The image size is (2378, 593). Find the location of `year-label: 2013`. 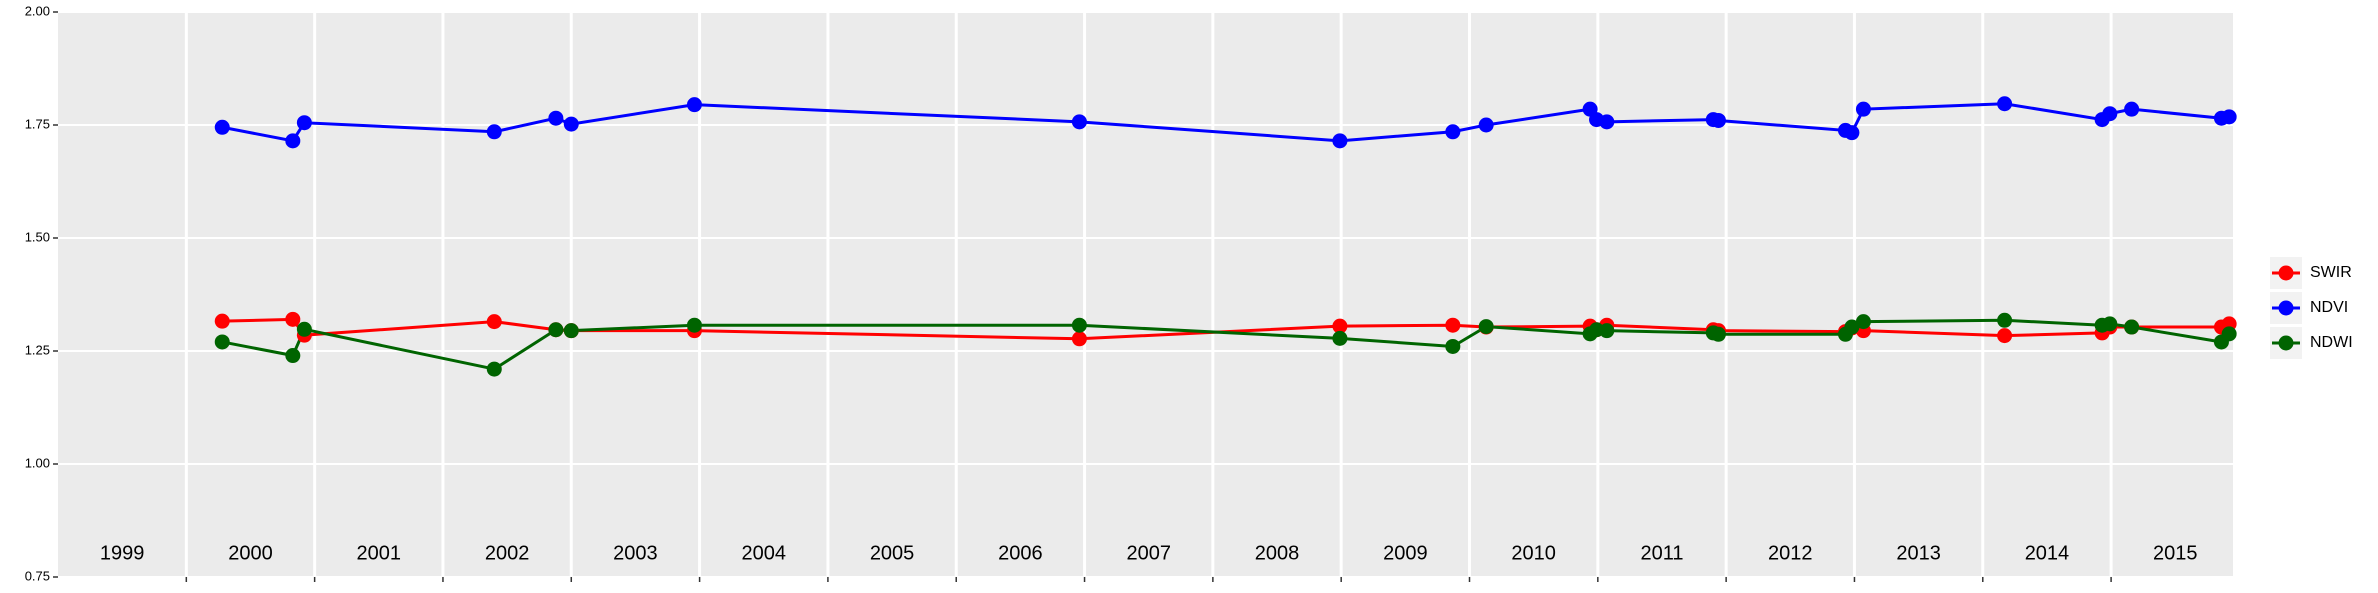

year-label: 2013 is located at coordinates (1918, 554).